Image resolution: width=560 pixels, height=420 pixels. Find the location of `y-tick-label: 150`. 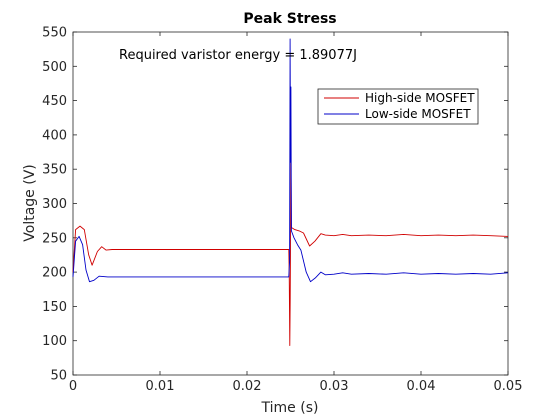

y-tick-label: 150 is located at coordinates (54, 307).